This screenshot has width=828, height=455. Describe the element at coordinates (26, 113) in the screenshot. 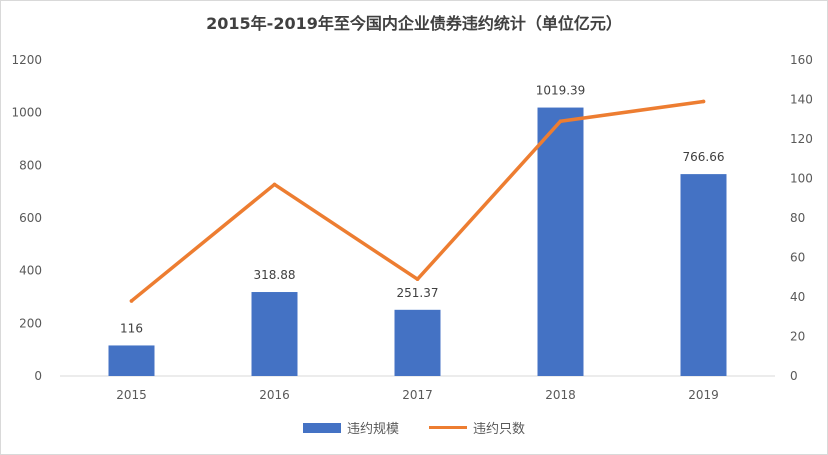

I see `y-left-tick-label: 1000` at that location.